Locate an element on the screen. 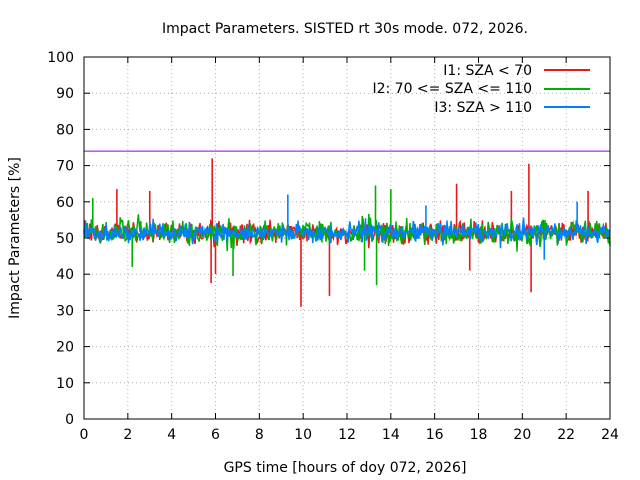  x-tick-label: 0 is located at coordinates (84, 435).